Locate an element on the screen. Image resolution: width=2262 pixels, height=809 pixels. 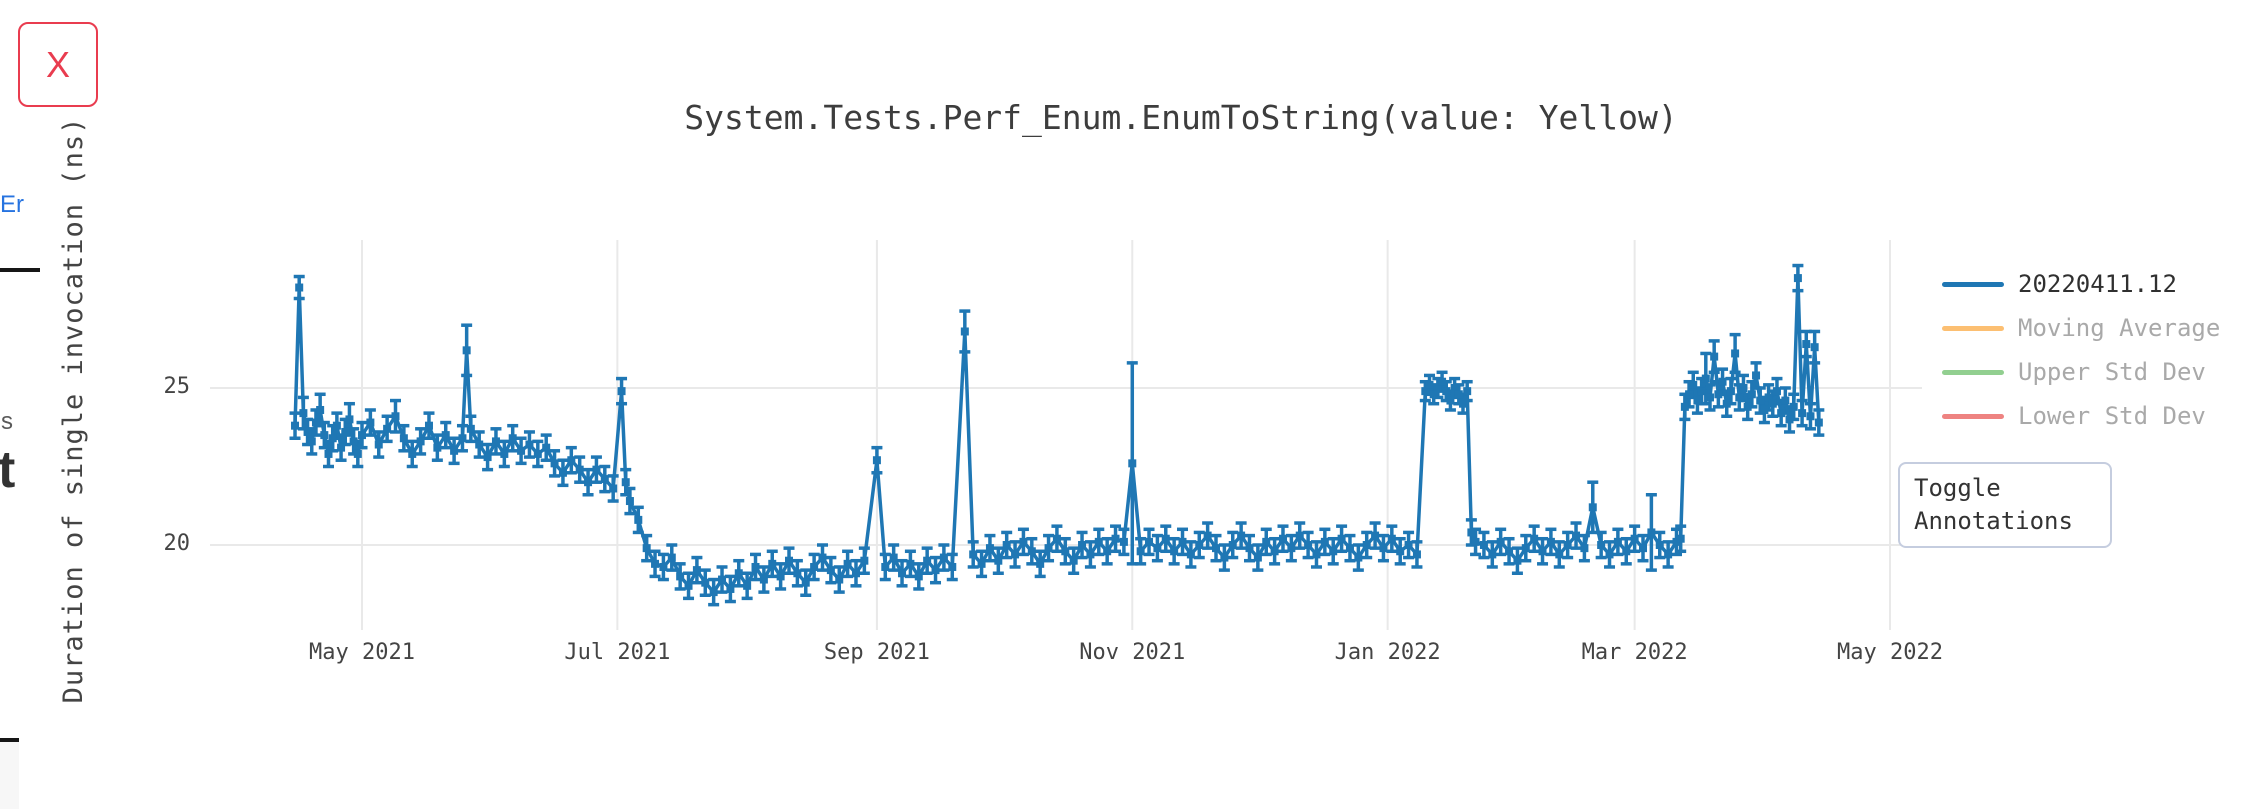
x-tick-label: Jul 2021 is located at coordinates (617, 652).